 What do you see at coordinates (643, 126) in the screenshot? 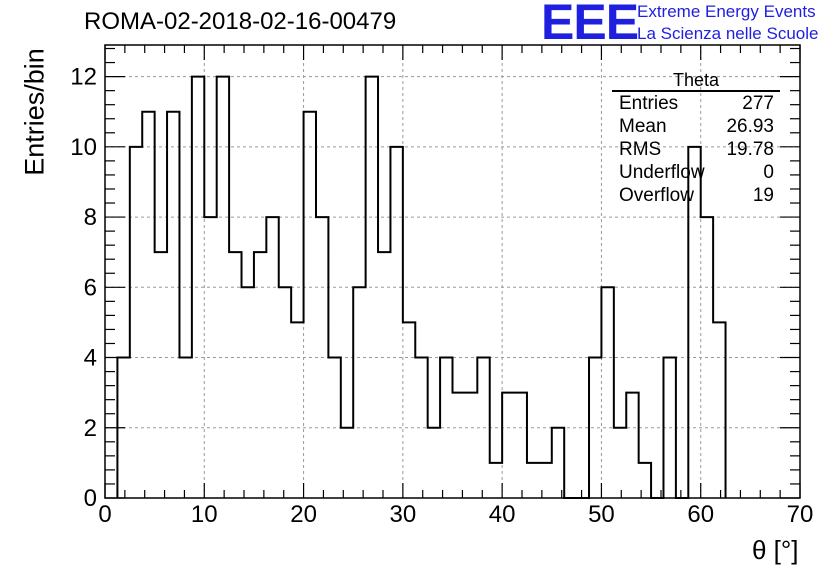
I see `stats-label: Mean` at bounding box center [643, 126].